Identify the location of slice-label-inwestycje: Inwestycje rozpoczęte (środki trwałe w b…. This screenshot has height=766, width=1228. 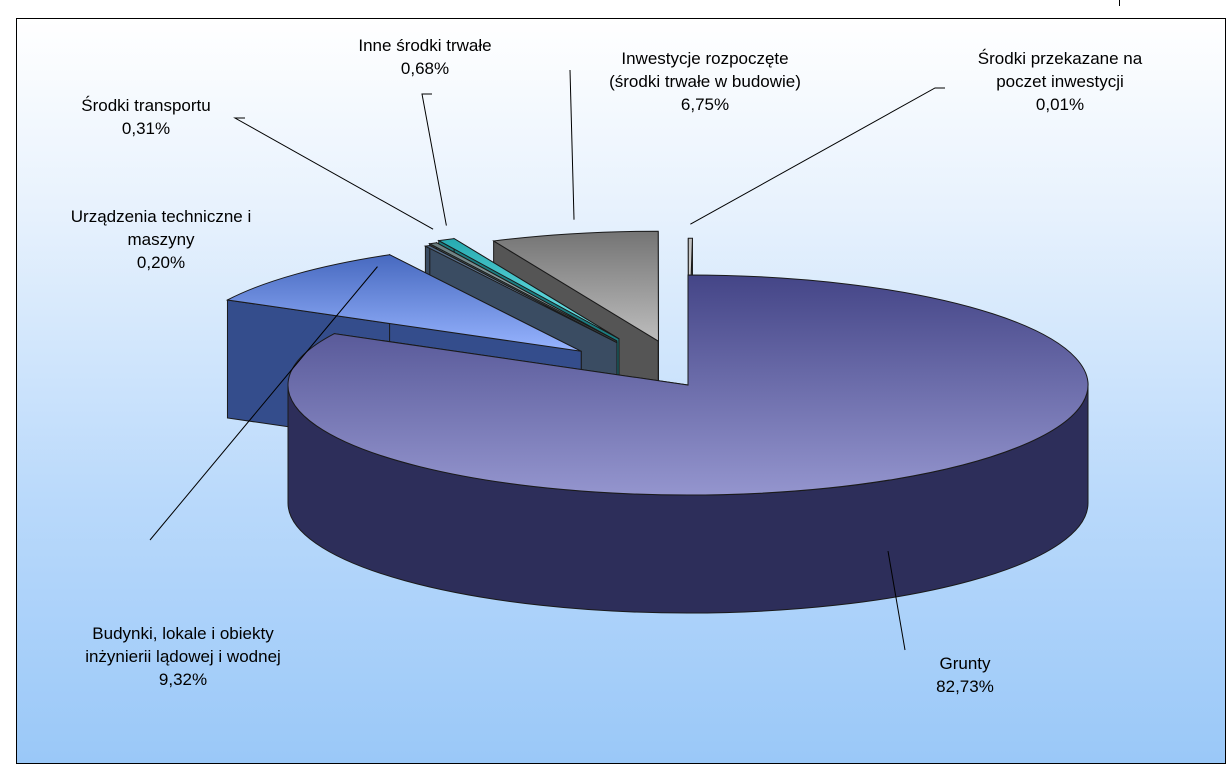
(705, 81).